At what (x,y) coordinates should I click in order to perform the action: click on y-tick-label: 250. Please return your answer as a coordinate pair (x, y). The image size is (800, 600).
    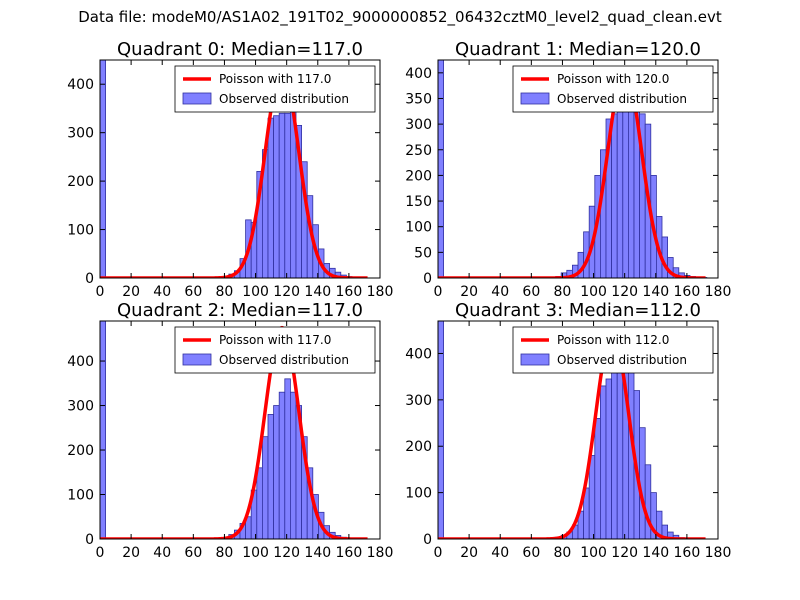
    Looking at the image, I should click on (418, 151).